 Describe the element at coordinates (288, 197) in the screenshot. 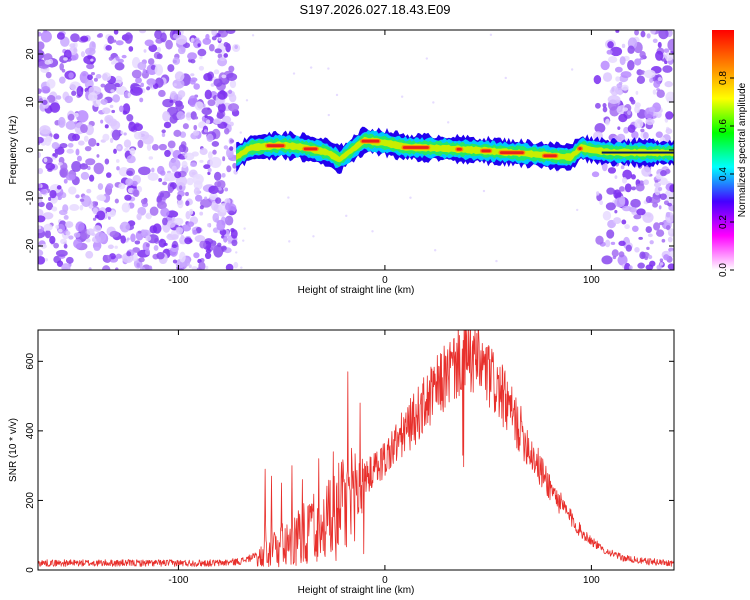

I see `noise-dot` at that location.